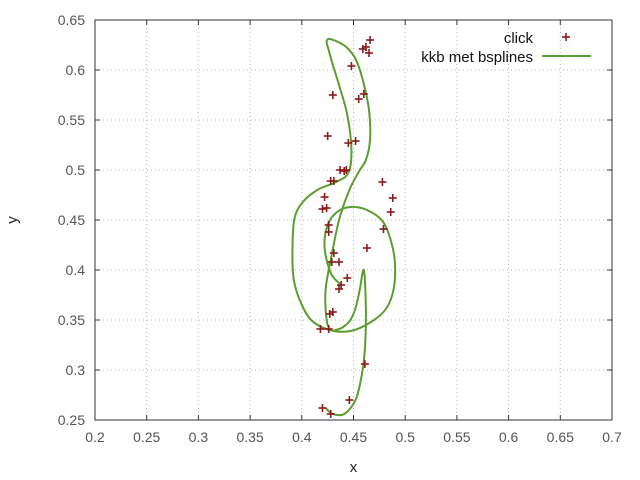 The width and height of the screenshot is (640, 480). What do you see at coordinates (477, 57) in the screenshot?
I see `legend-label-kkb-met-bsplines: kkb met bsplines` at bounding box center [477, 57].